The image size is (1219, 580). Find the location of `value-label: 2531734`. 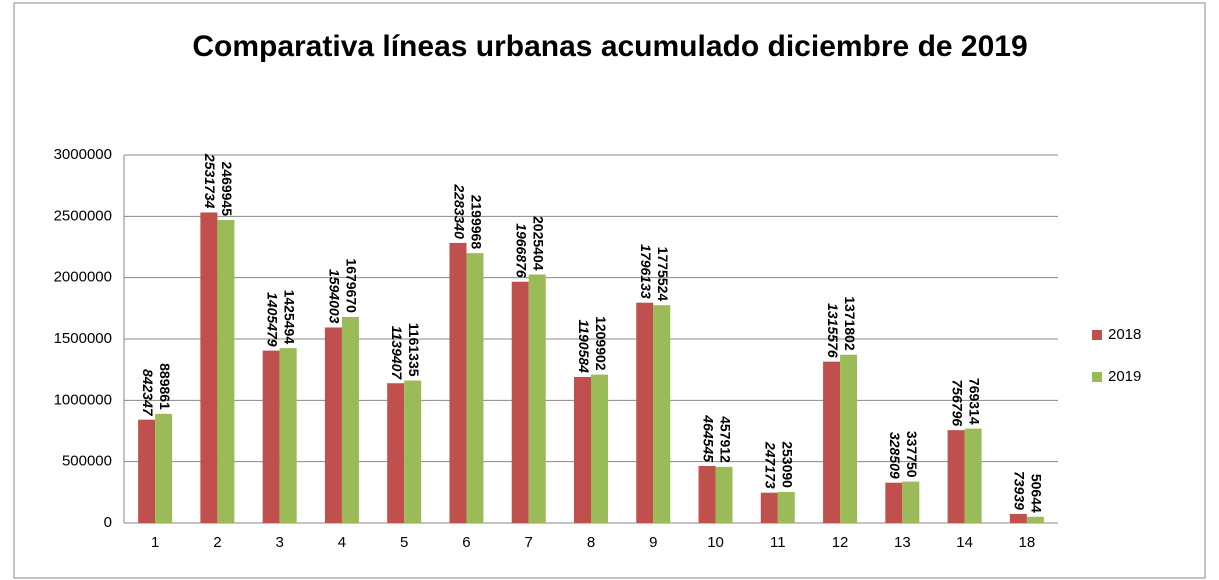

value-label: 2531734 is located at coordinates (210, 181).